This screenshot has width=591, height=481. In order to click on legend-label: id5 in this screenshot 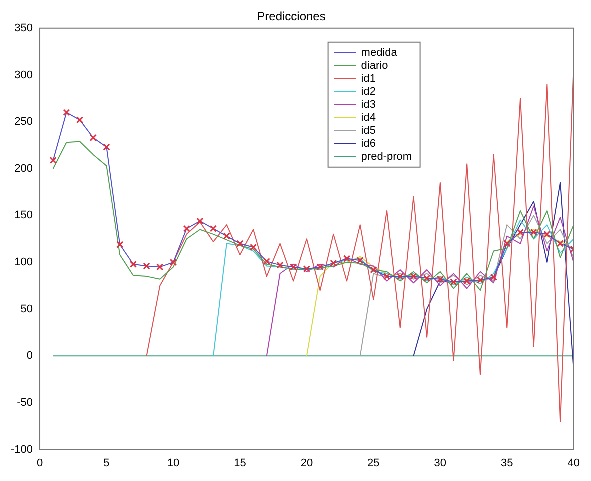, I will do `click(368, 130)`.